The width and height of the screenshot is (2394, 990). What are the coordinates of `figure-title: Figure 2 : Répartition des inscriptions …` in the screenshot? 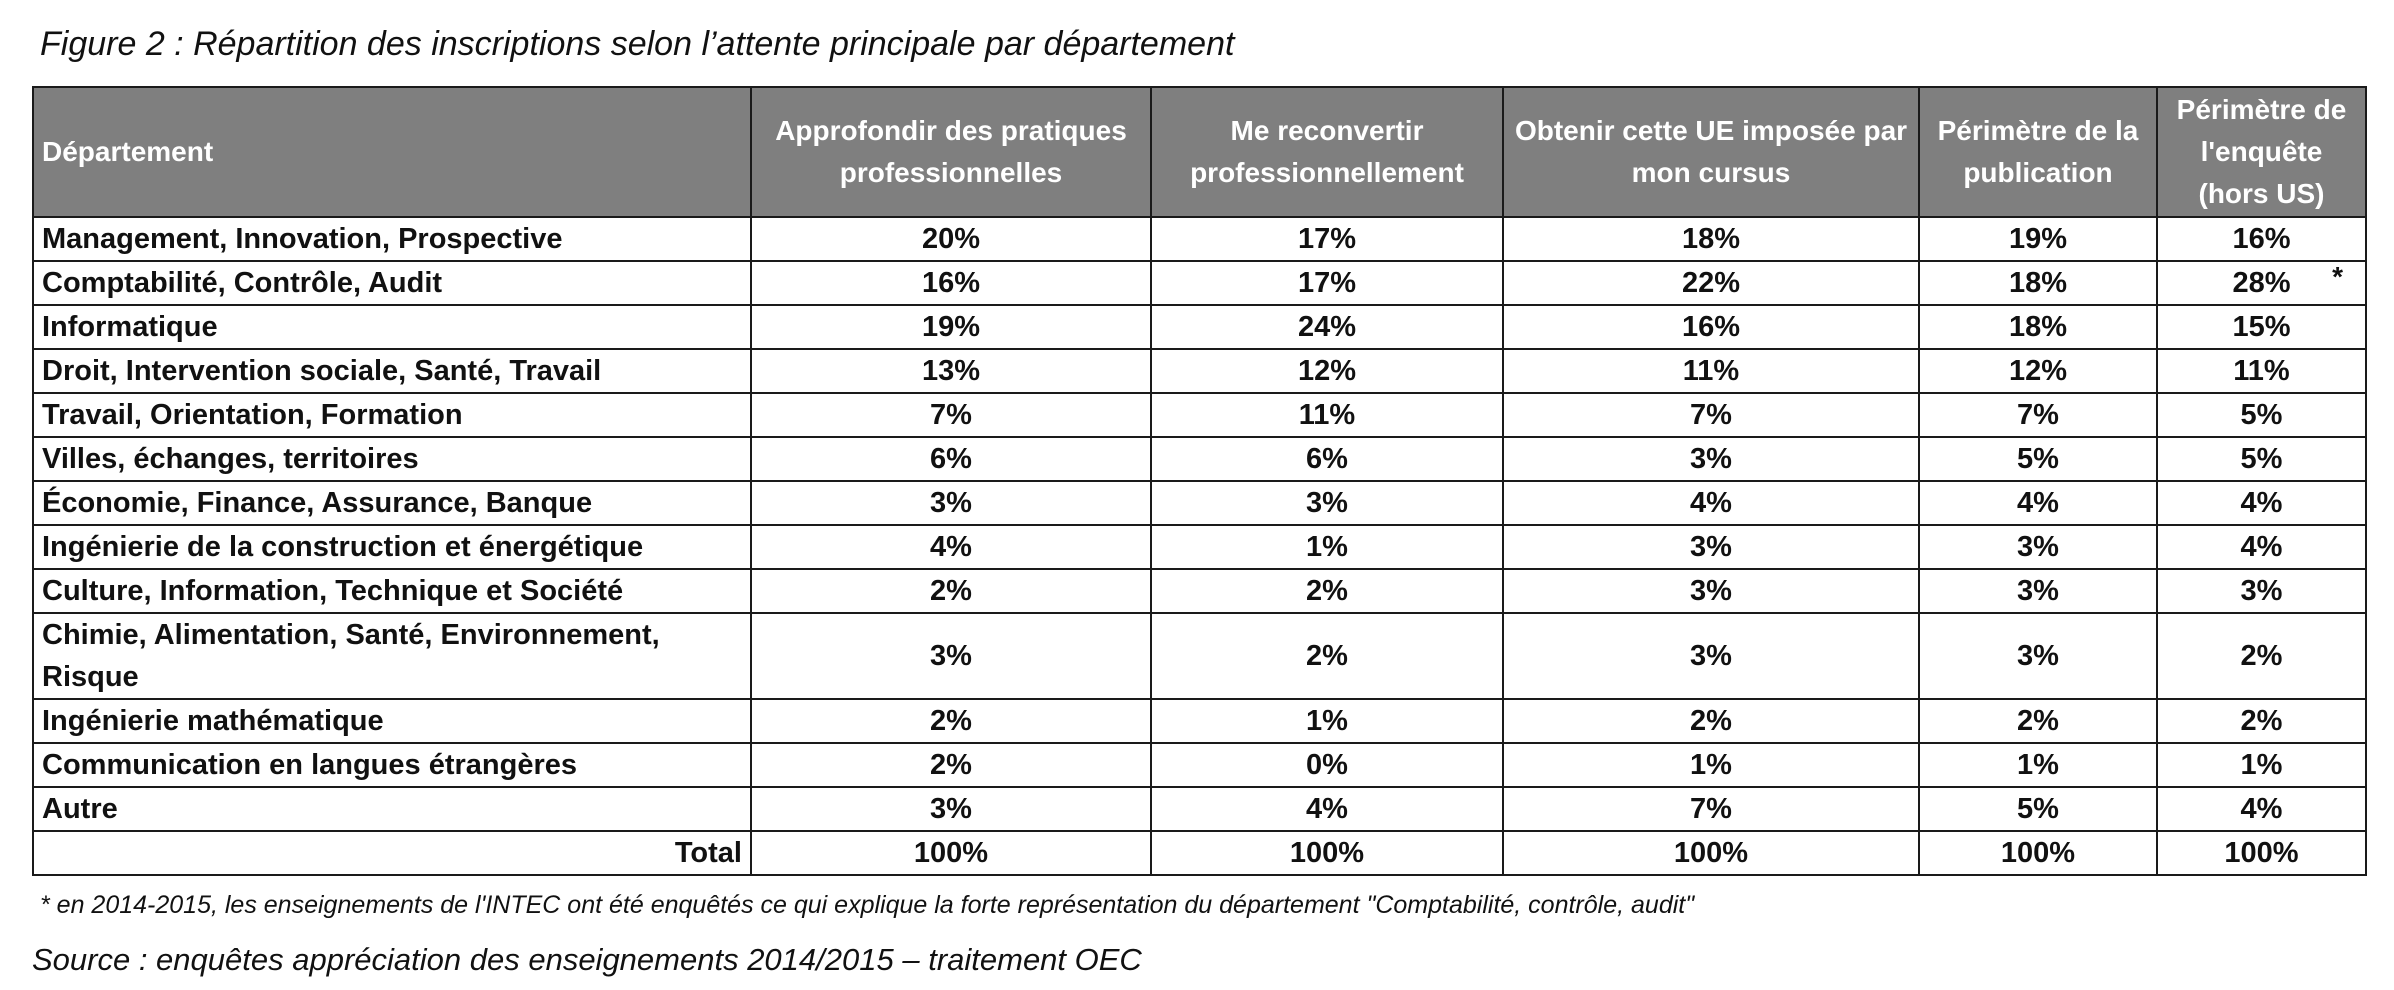 It's located at (637, 44).